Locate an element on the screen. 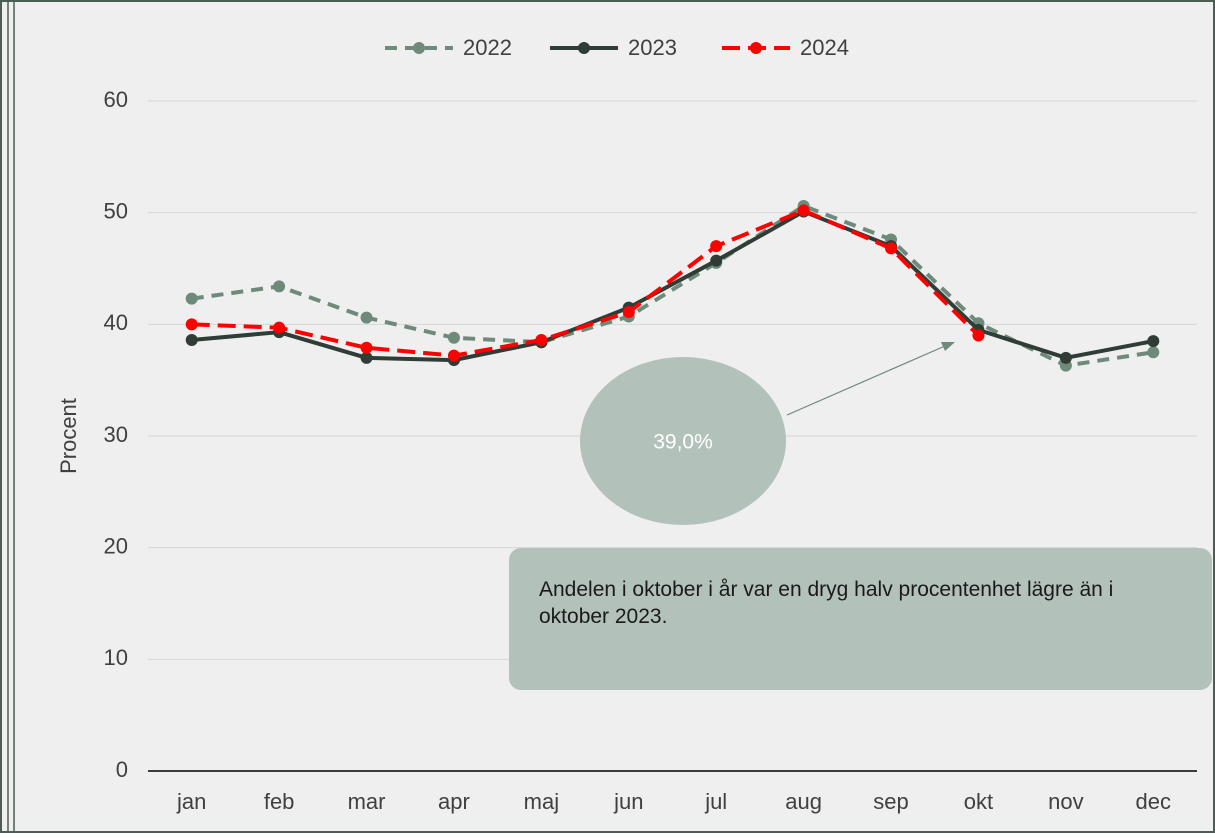  x-tick-label: aug is located at coordinates (803, 801).